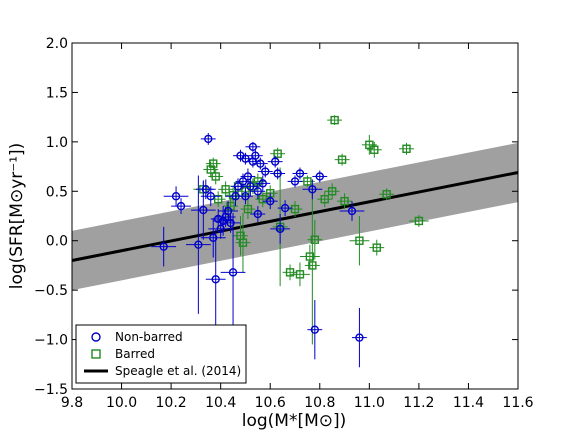 The height and width of the screenshot is (432, 576). I want to click on x-tick-label: 10.4, so click(220, 403).